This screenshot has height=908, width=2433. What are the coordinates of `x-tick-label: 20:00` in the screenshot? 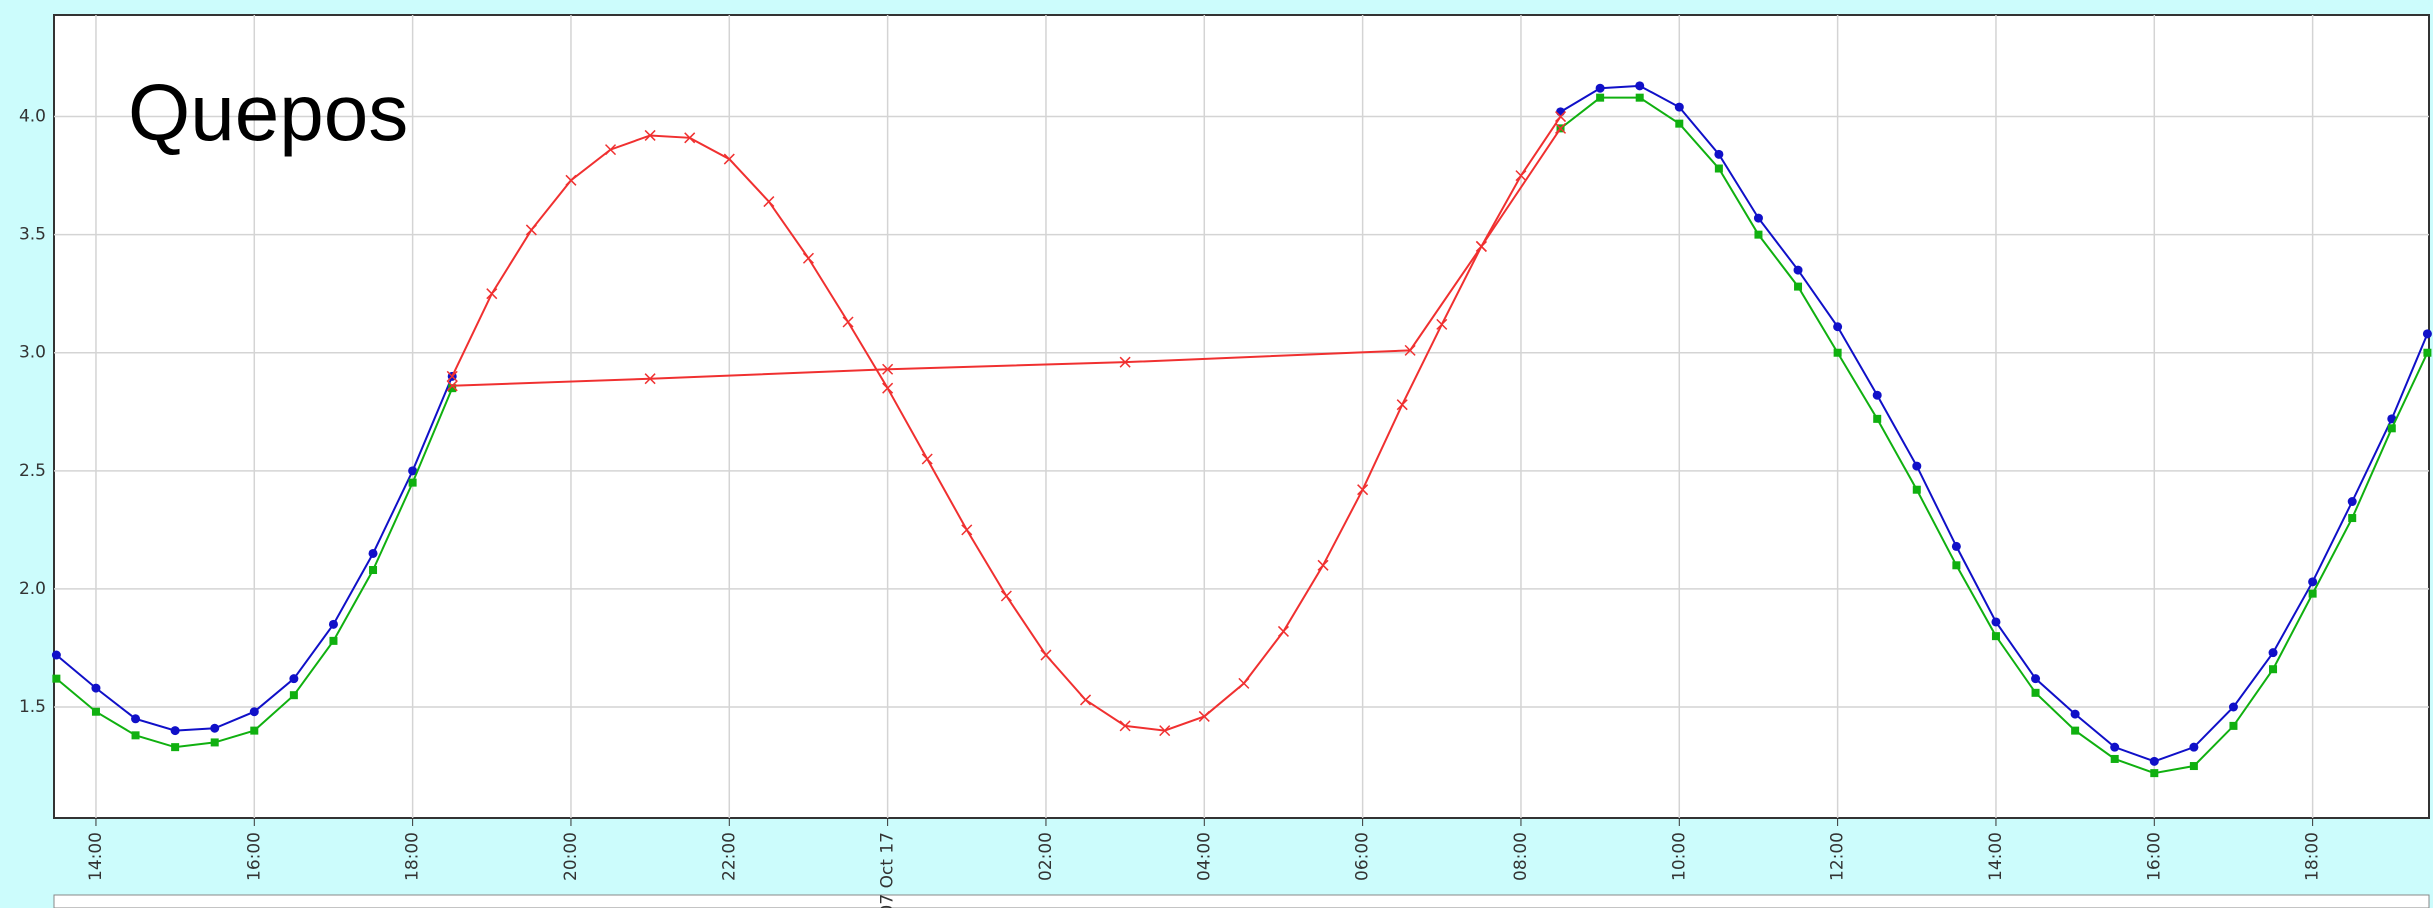 It's located at (571, 856).